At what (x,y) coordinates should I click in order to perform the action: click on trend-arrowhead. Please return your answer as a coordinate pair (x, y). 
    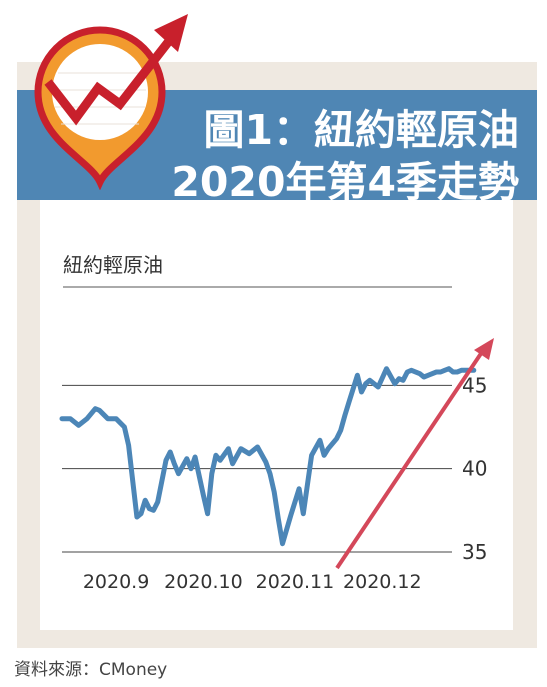
    Looking at the image, I should click on (484, 349).